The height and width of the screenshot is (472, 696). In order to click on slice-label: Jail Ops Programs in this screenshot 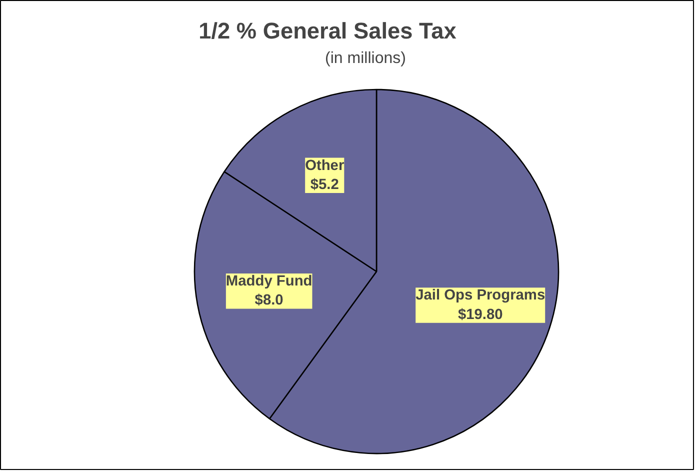, I will do `click(481, 296)`.